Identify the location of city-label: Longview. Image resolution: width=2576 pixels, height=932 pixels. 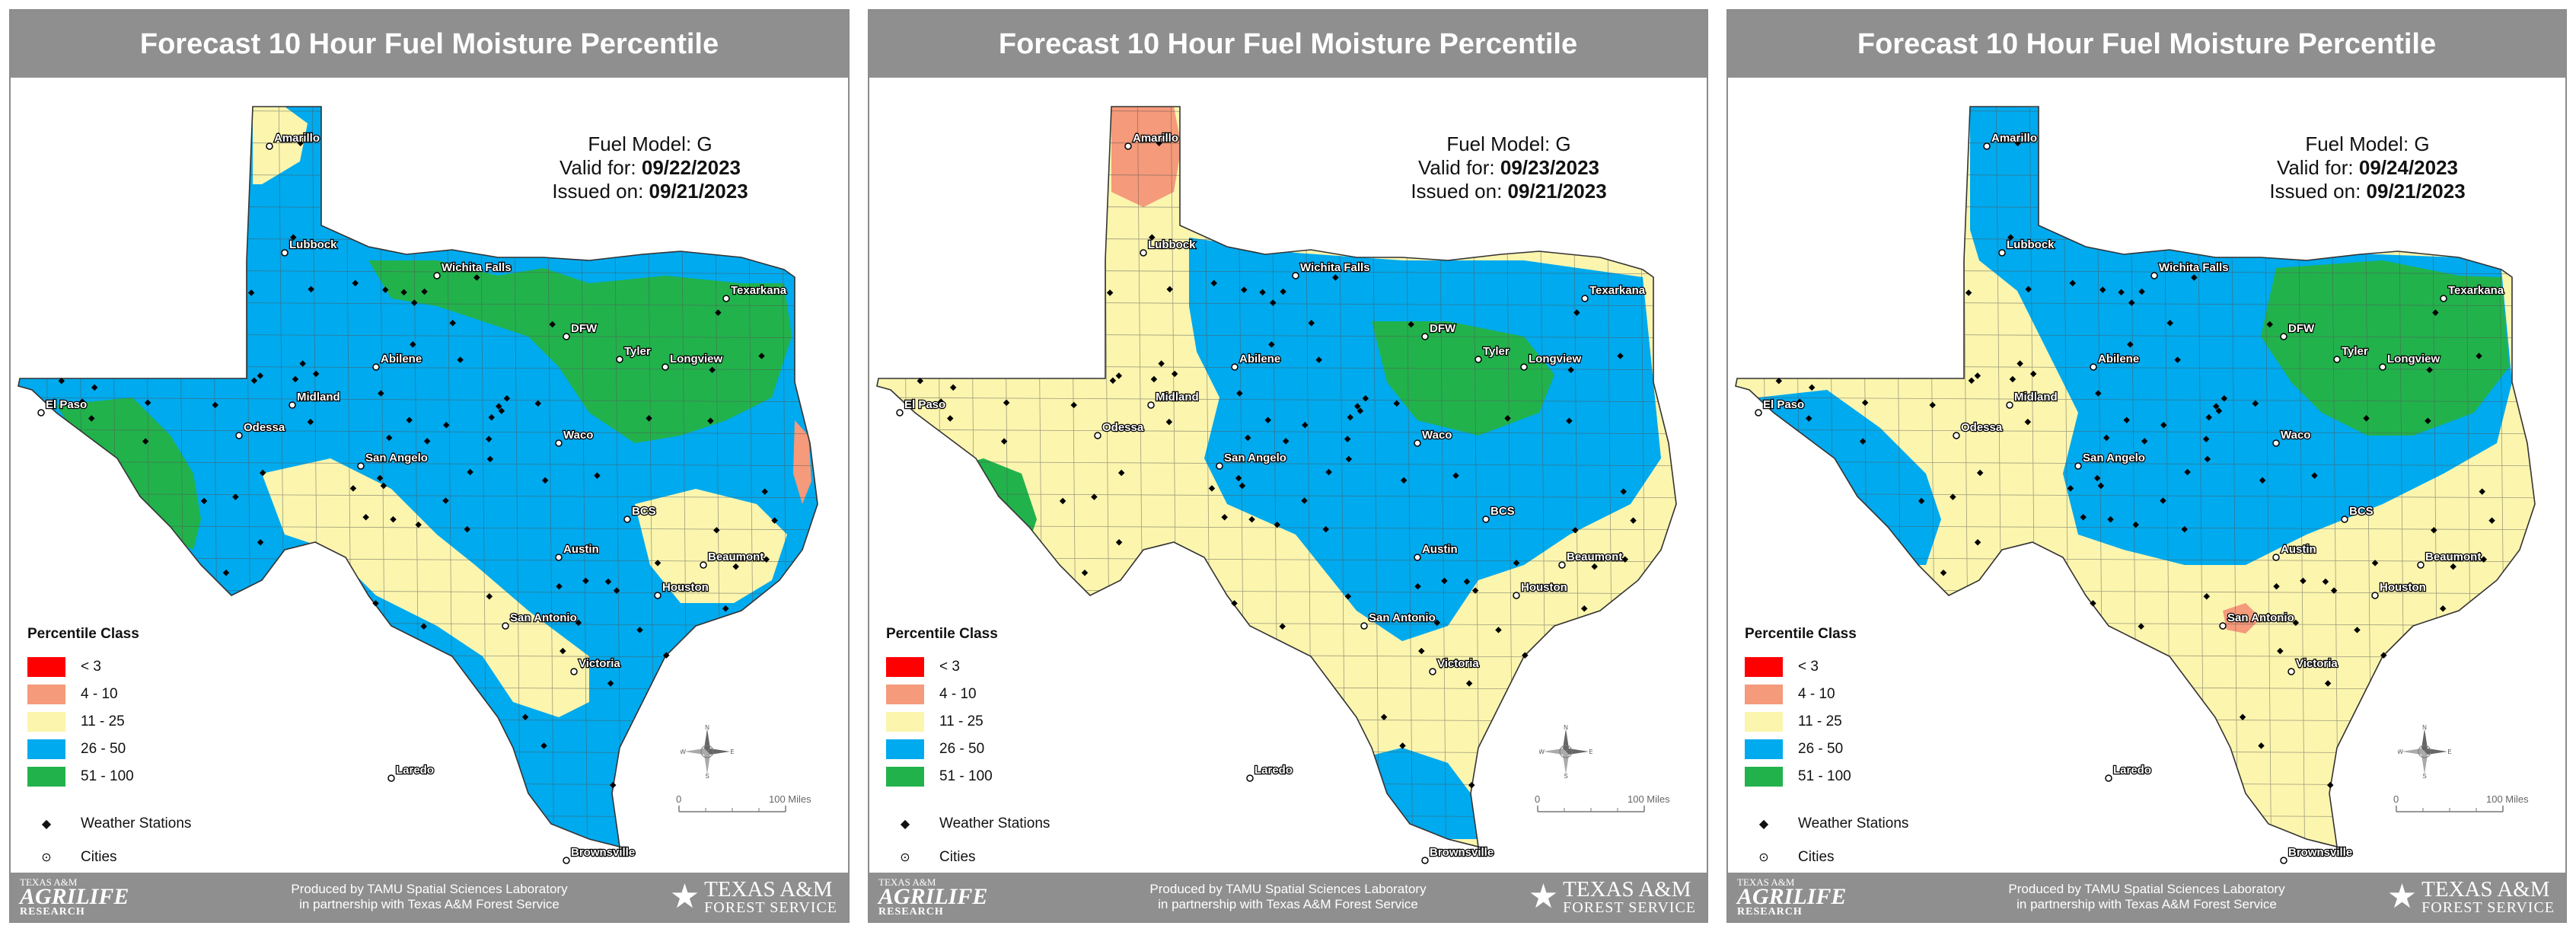
(696, 359).